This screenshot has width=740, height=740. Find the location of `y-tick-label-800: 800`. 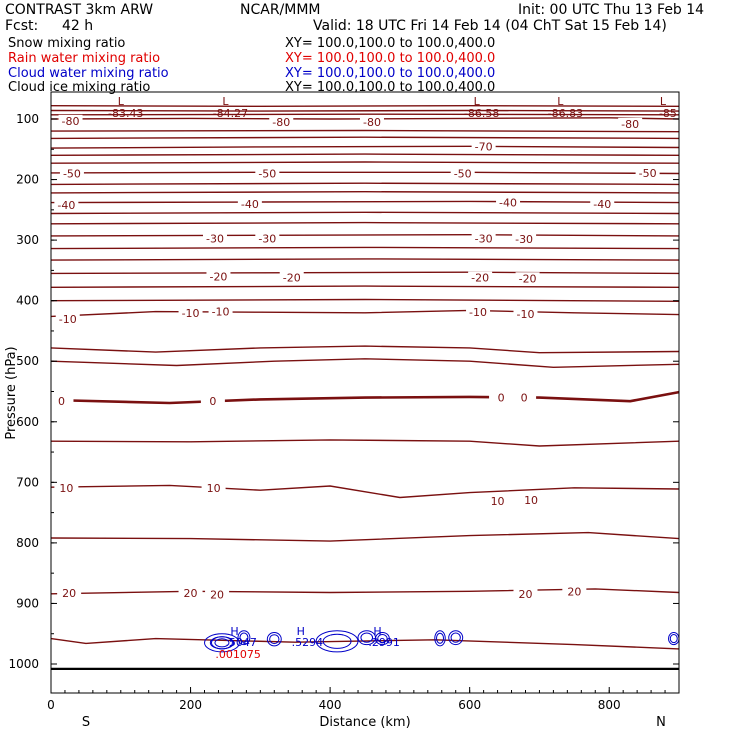

y-tick-label-800: 800 is located at coordinates (27, 543).